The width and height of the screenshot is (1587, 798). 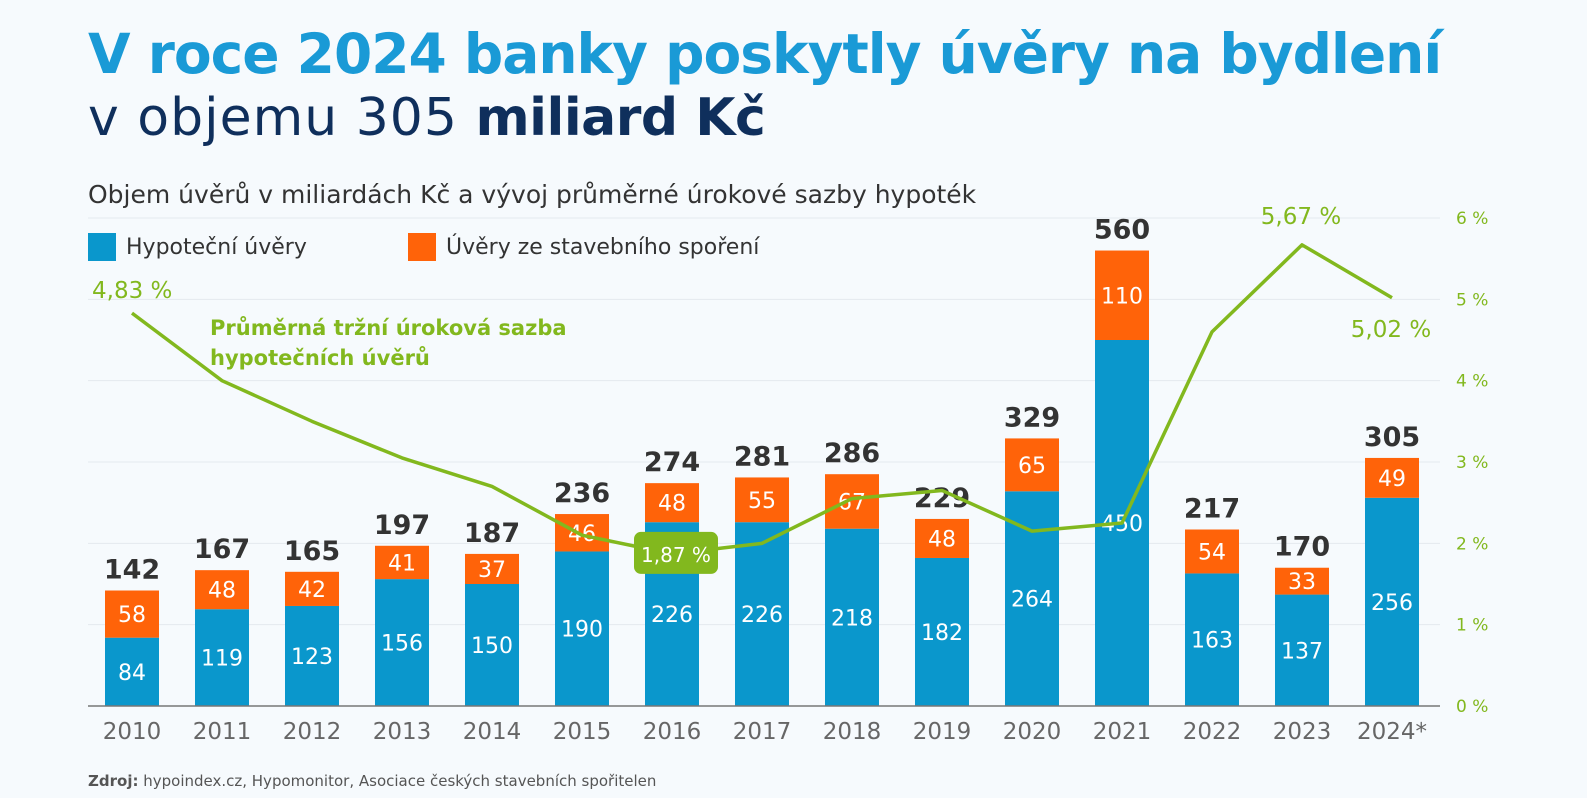 I want to click on data-label-savings: 37, so click(x=492, y=570).